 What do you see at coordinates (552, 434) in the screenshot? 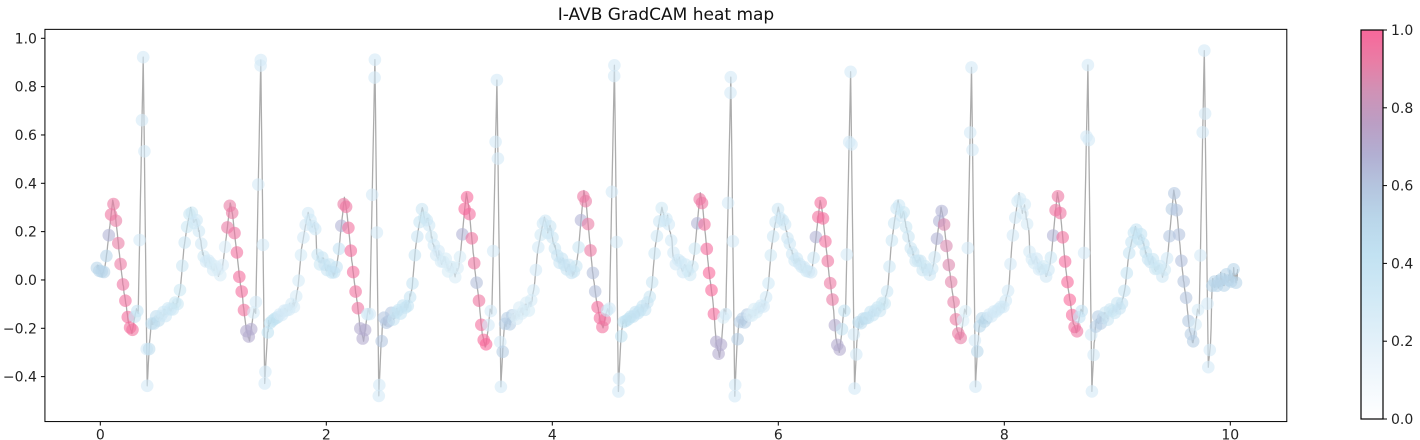
I see `svg-text: 4` at bounding box center [552, 434].